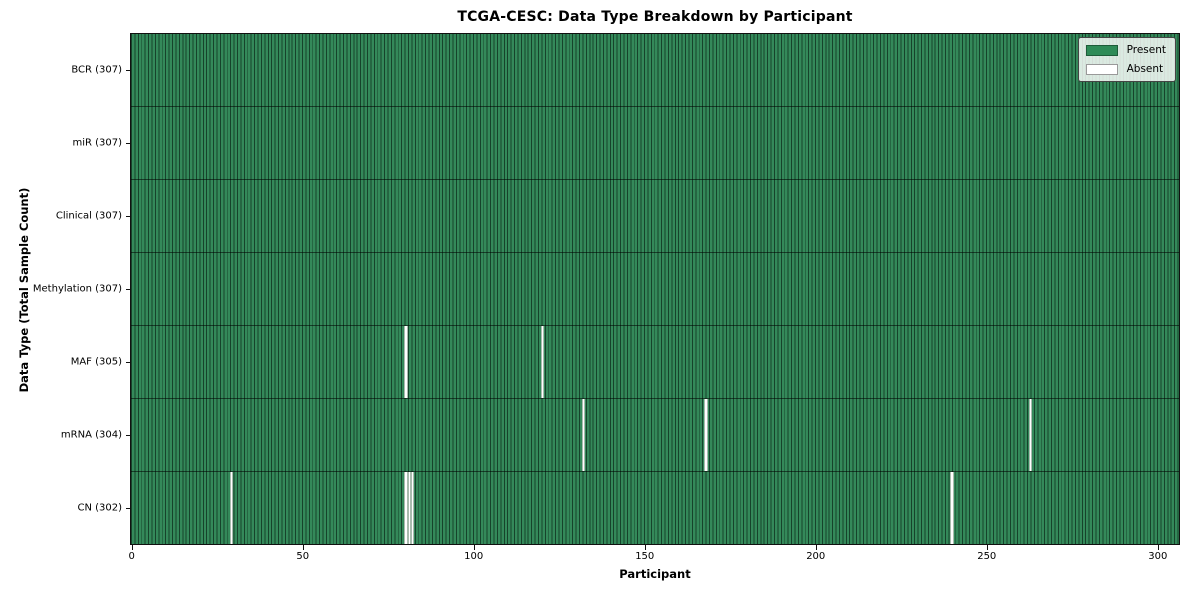 The height and width of the screenshot is (600, 1200). Describe the element at coordinates (91, 435) in the screenshot. I see `y-tick-label: mRNA (304)` at that location.